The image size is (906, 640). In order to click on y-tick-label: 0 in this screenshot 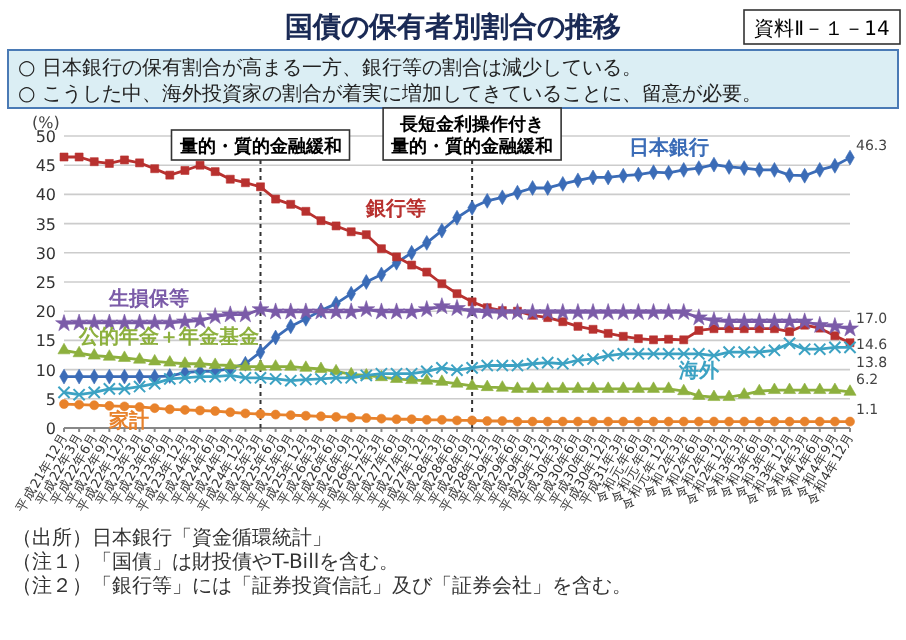, I will do `click(50, 429)`.